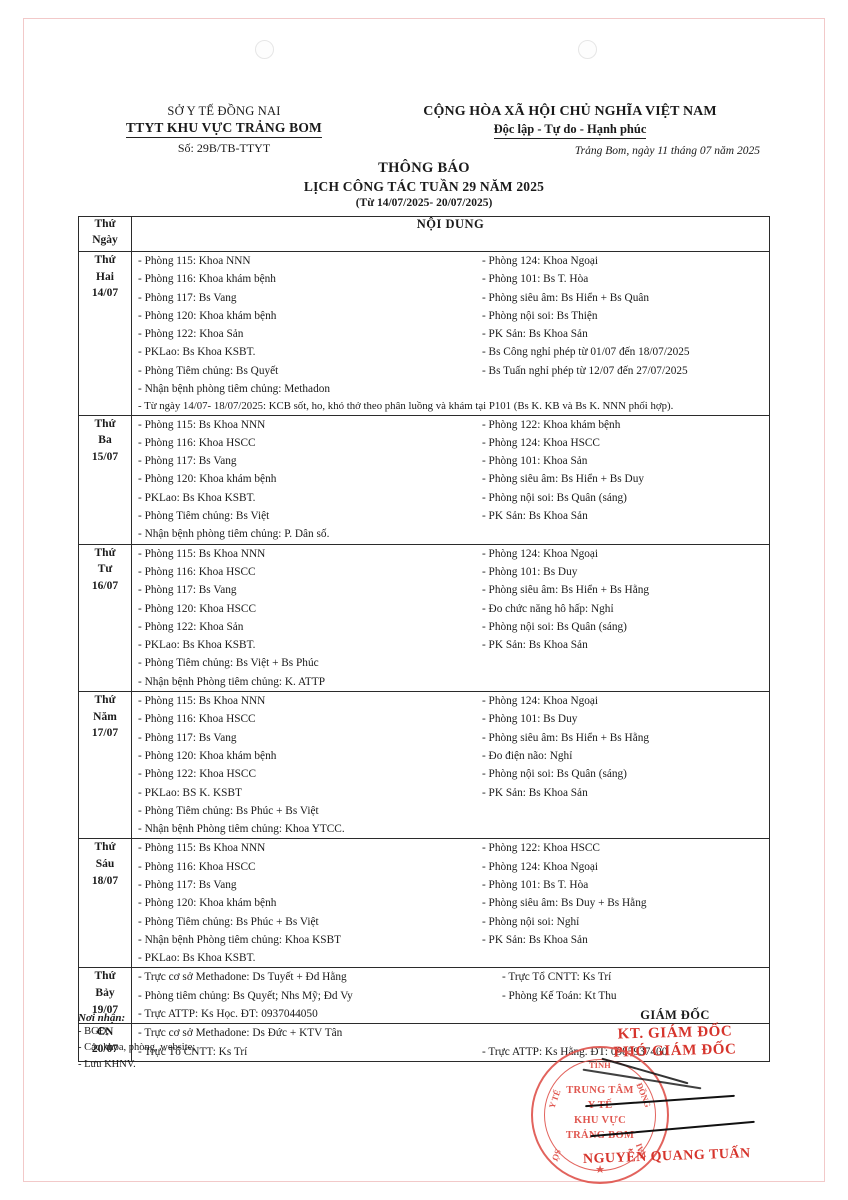  Describe the element at coordinates (600, 1120) in the screenshot. I see `seal-line-3: KHU VỰC` at that location.